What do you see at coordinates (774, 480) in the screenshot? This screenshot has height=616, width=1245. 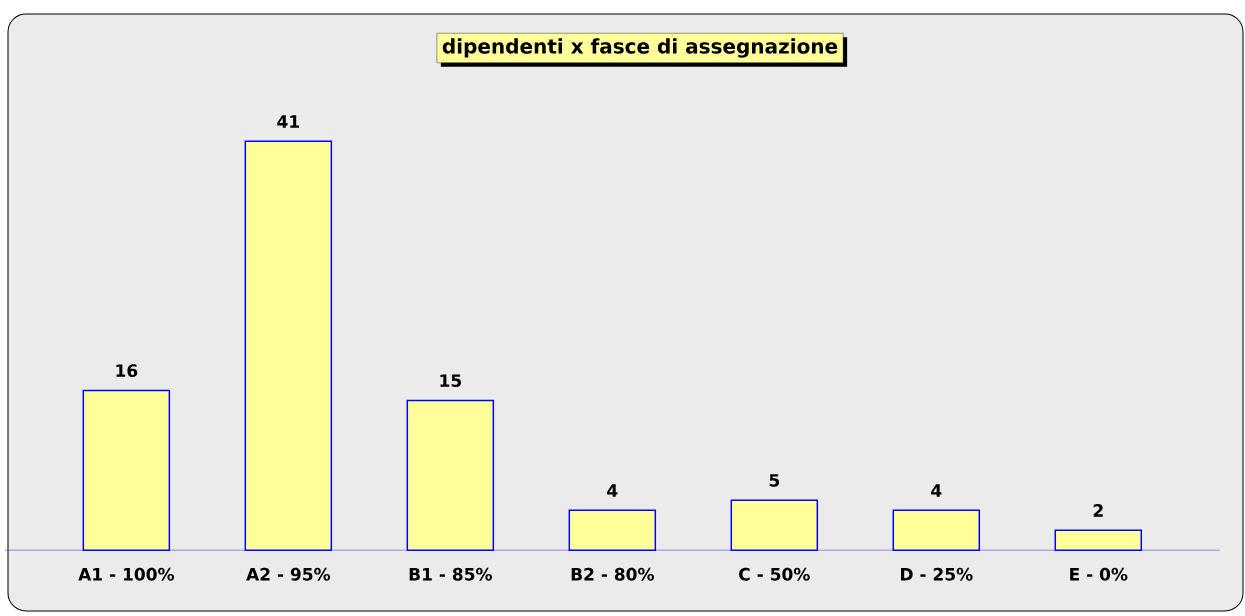 I see `data-label: 5` at bounding box center [774, 480].